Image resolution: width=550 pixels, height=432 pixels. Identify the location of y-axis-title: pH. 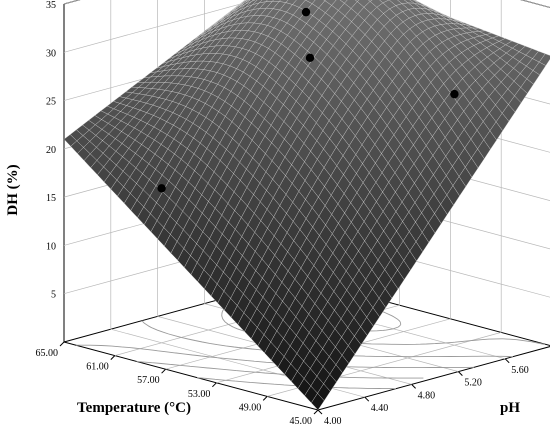
(510, 408).